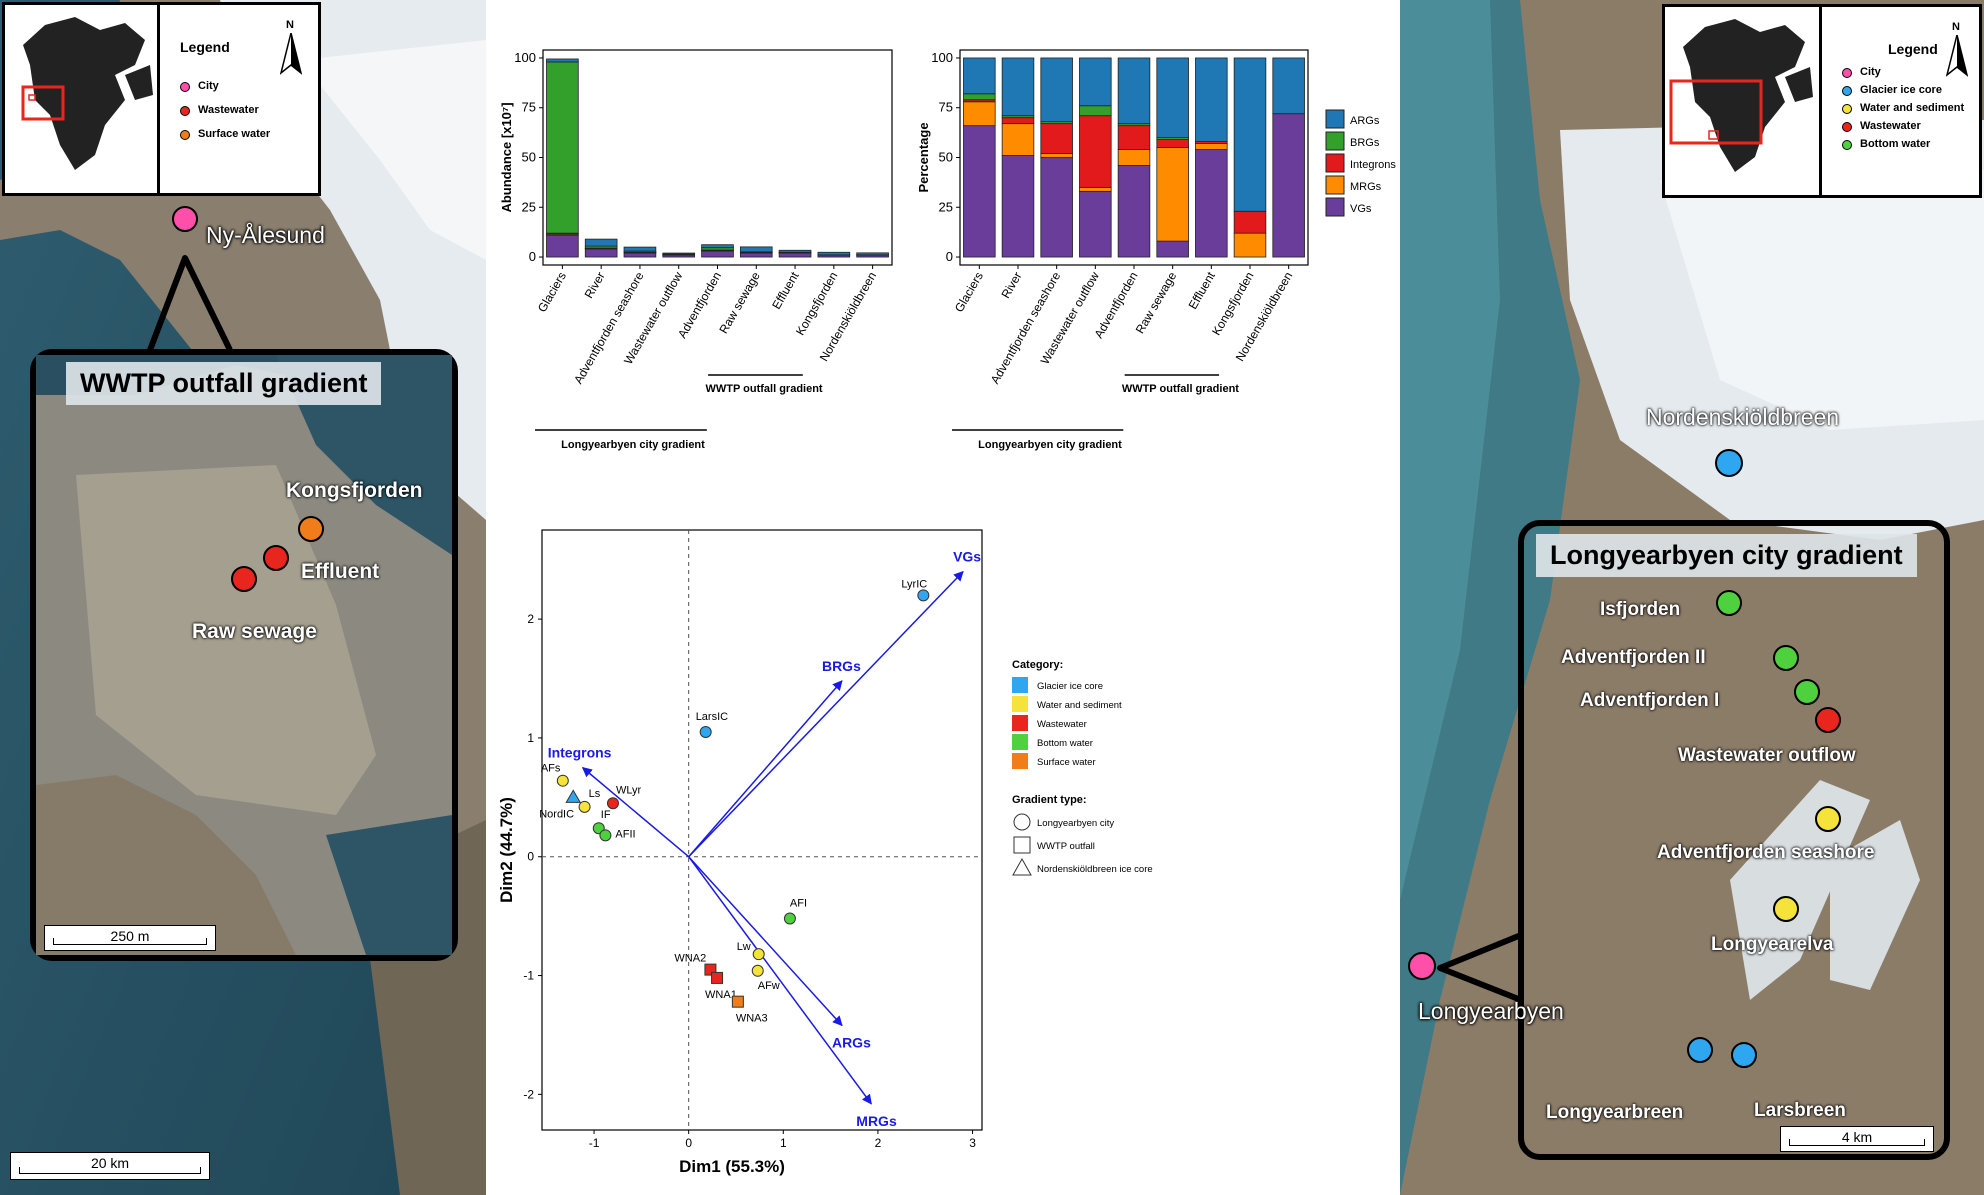  Describe the element at coordinates (721, 995) in the screenshot. I see `point-label-wna1: WNA1` at that location.